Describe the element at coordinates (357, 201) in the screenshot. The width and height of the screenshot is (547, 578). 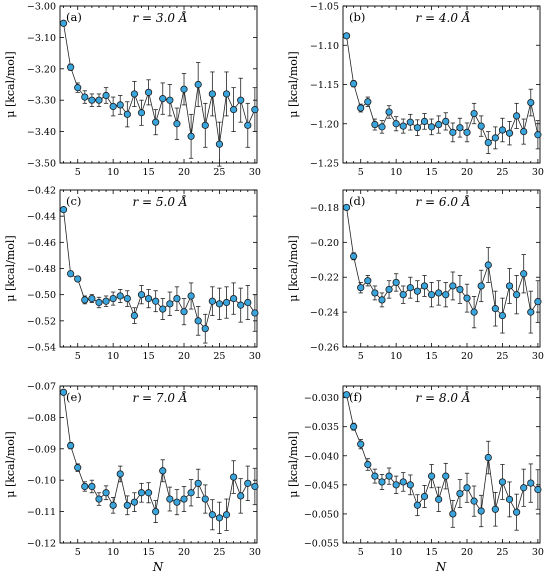
I see `panel-letter: (d)` at that location.